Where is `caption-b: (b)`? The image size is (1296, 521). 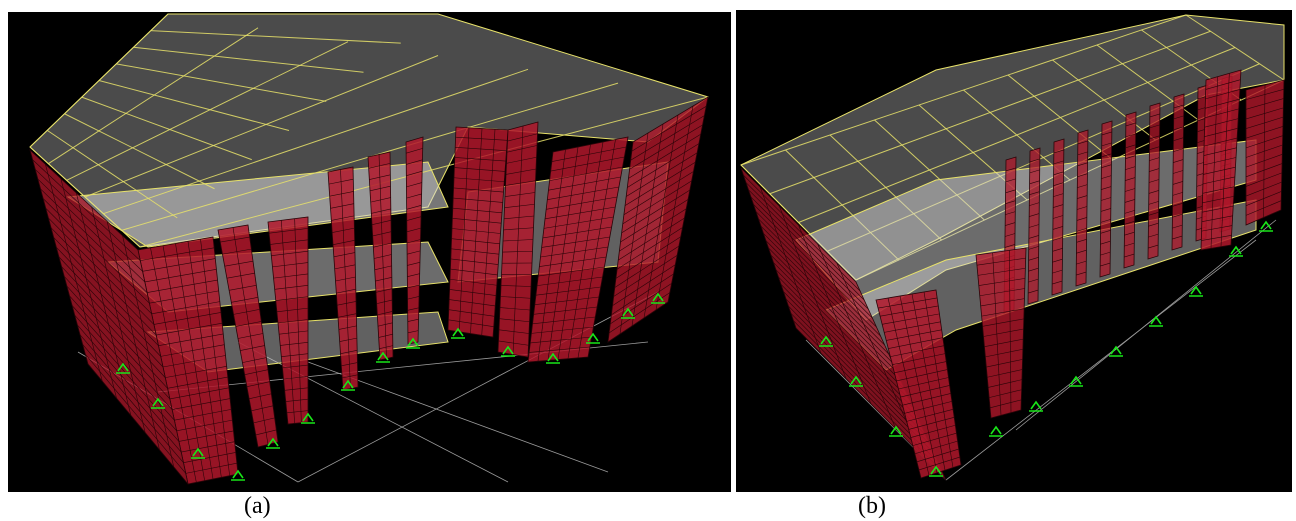
caption-b: (b) is located at coordinates (872, 506).